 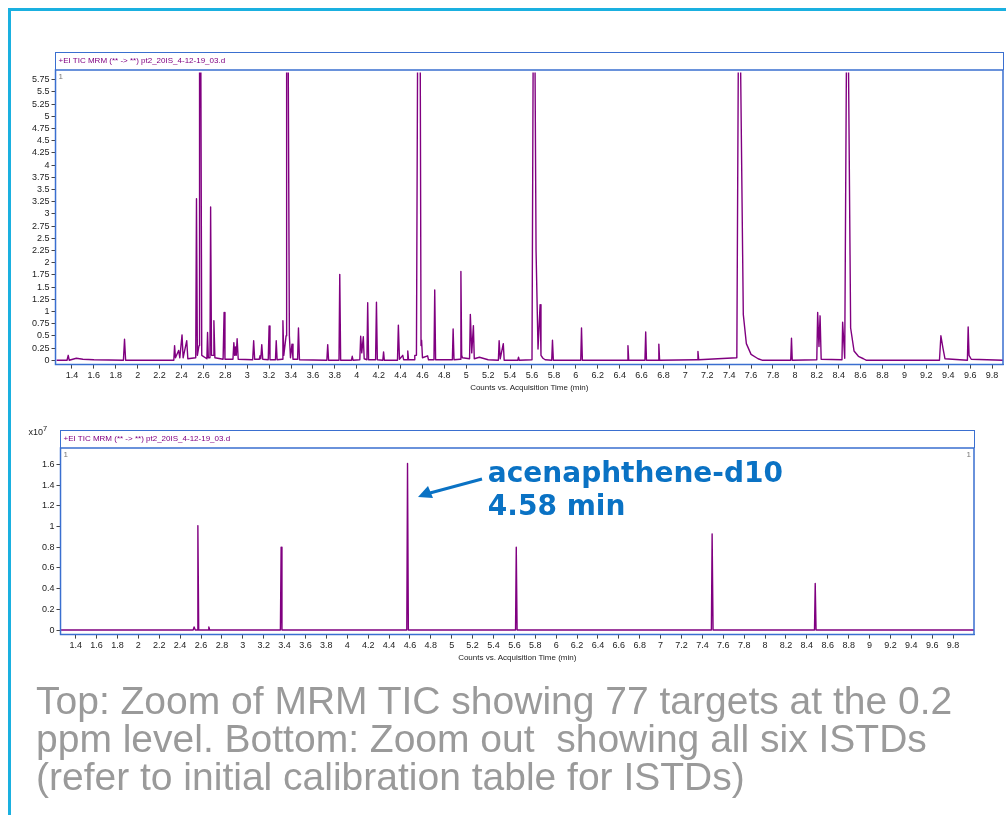 I want to click on y-tick-label: 1.6, so click(x=48, y=464).